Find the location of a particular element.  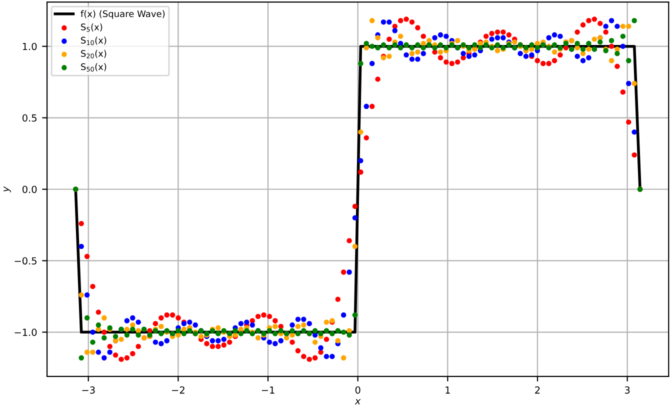

x-tick-label: 3 is located at coordinates (627, 390).